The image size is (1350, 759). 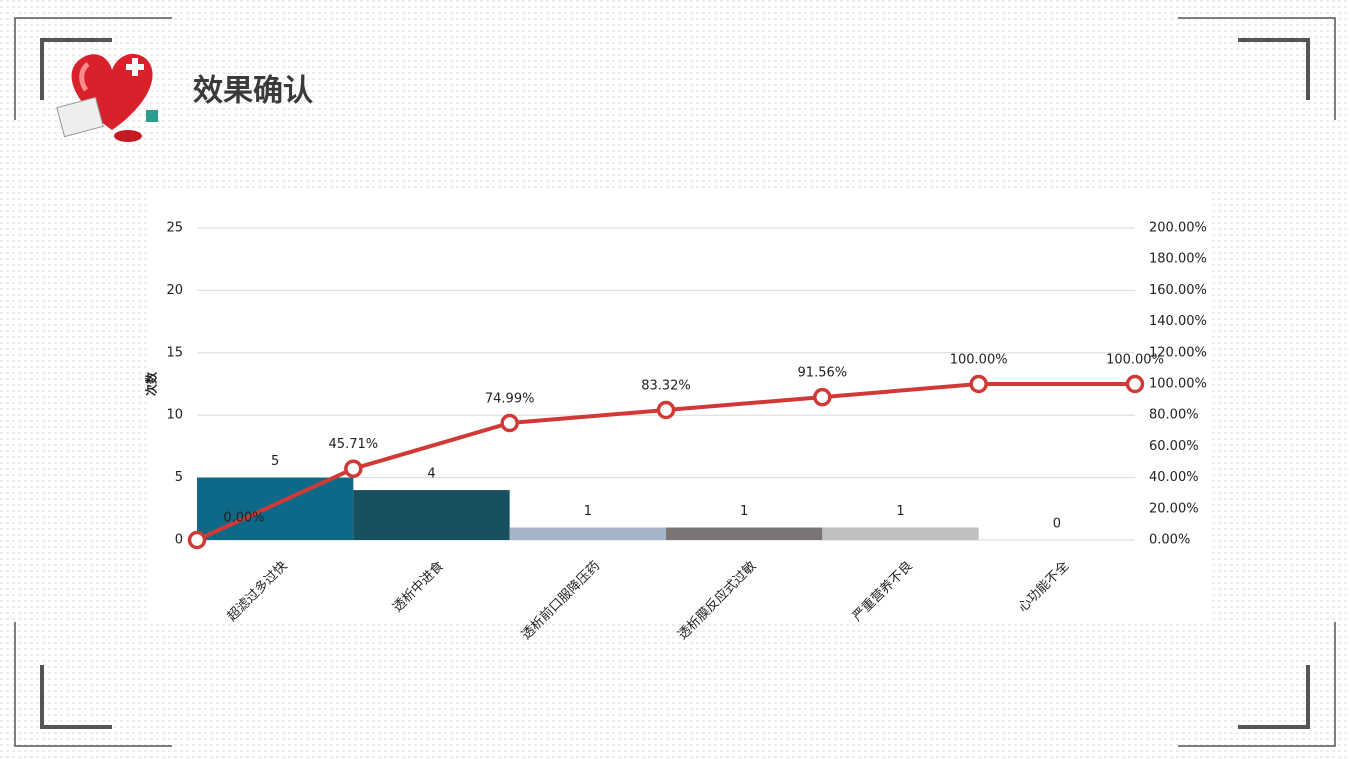 I want to click on heart-icon, so click(x=107, y=97).